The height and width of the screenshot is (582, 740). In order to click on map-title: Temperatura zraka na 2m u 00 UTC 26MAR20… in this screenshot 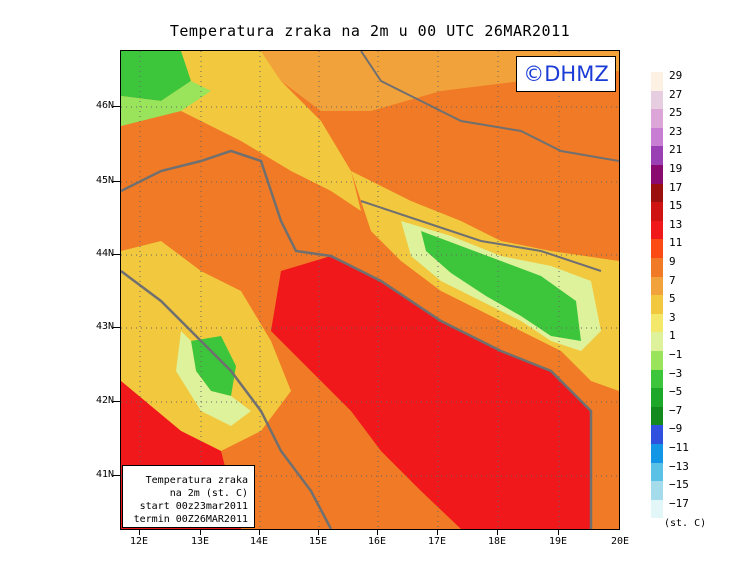, I will do `click(370, 31)`.